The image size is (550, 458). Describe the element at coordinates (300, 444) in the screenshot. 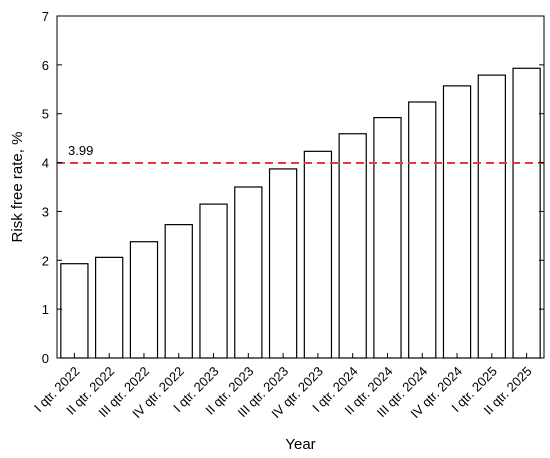

I see `x-axis-title: Year` at that location.